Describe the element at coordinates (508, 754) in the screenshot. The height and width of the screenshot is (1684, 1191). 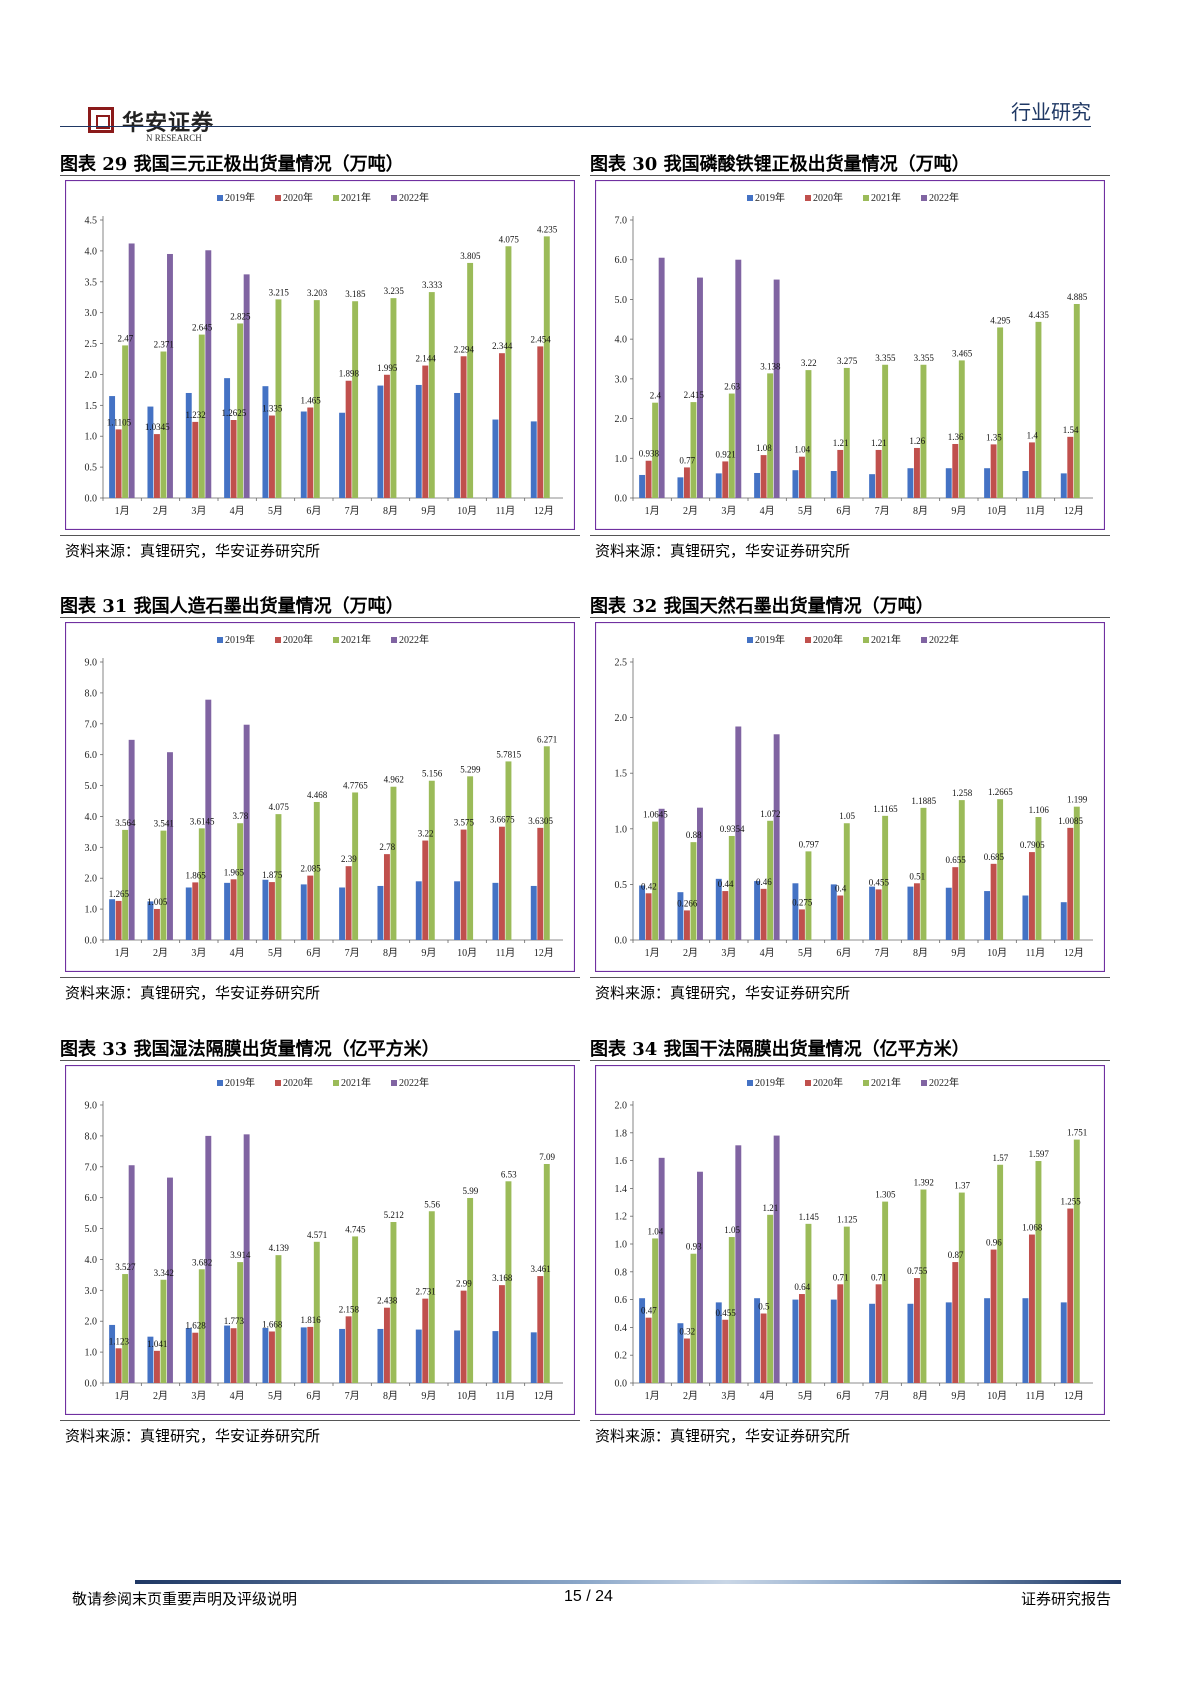
I see `data-label: 5.7815` at that location.